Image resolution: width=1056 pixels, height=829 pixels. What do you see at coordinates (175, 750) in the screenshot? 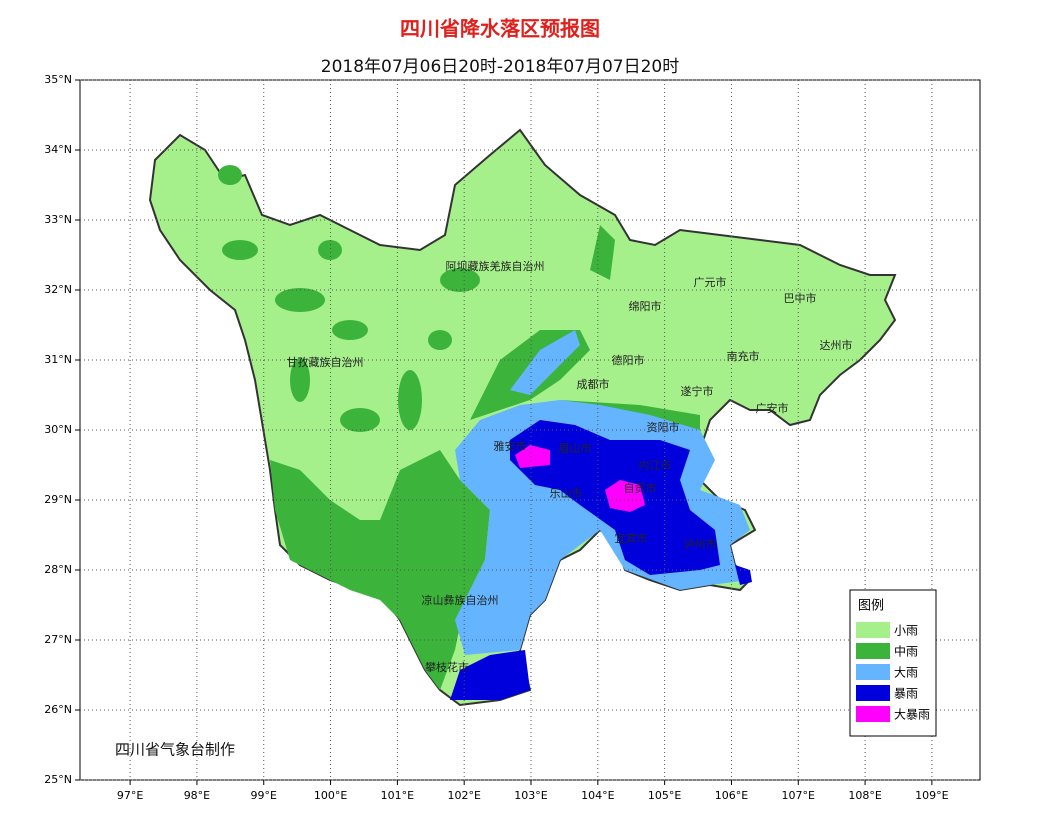
I see `credit: 四川省气象台制作` at bounding box center [175, 750].